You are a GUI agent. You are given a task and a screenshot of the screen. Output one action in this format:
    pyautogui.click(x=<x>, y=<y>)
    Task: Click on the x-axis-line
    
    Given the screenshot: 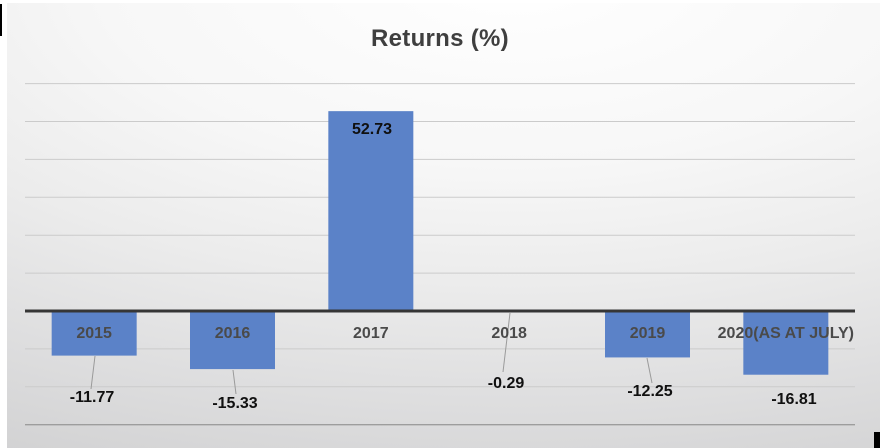 What is the action you would take?
    pyautogui.click(x=440, y=311)
    